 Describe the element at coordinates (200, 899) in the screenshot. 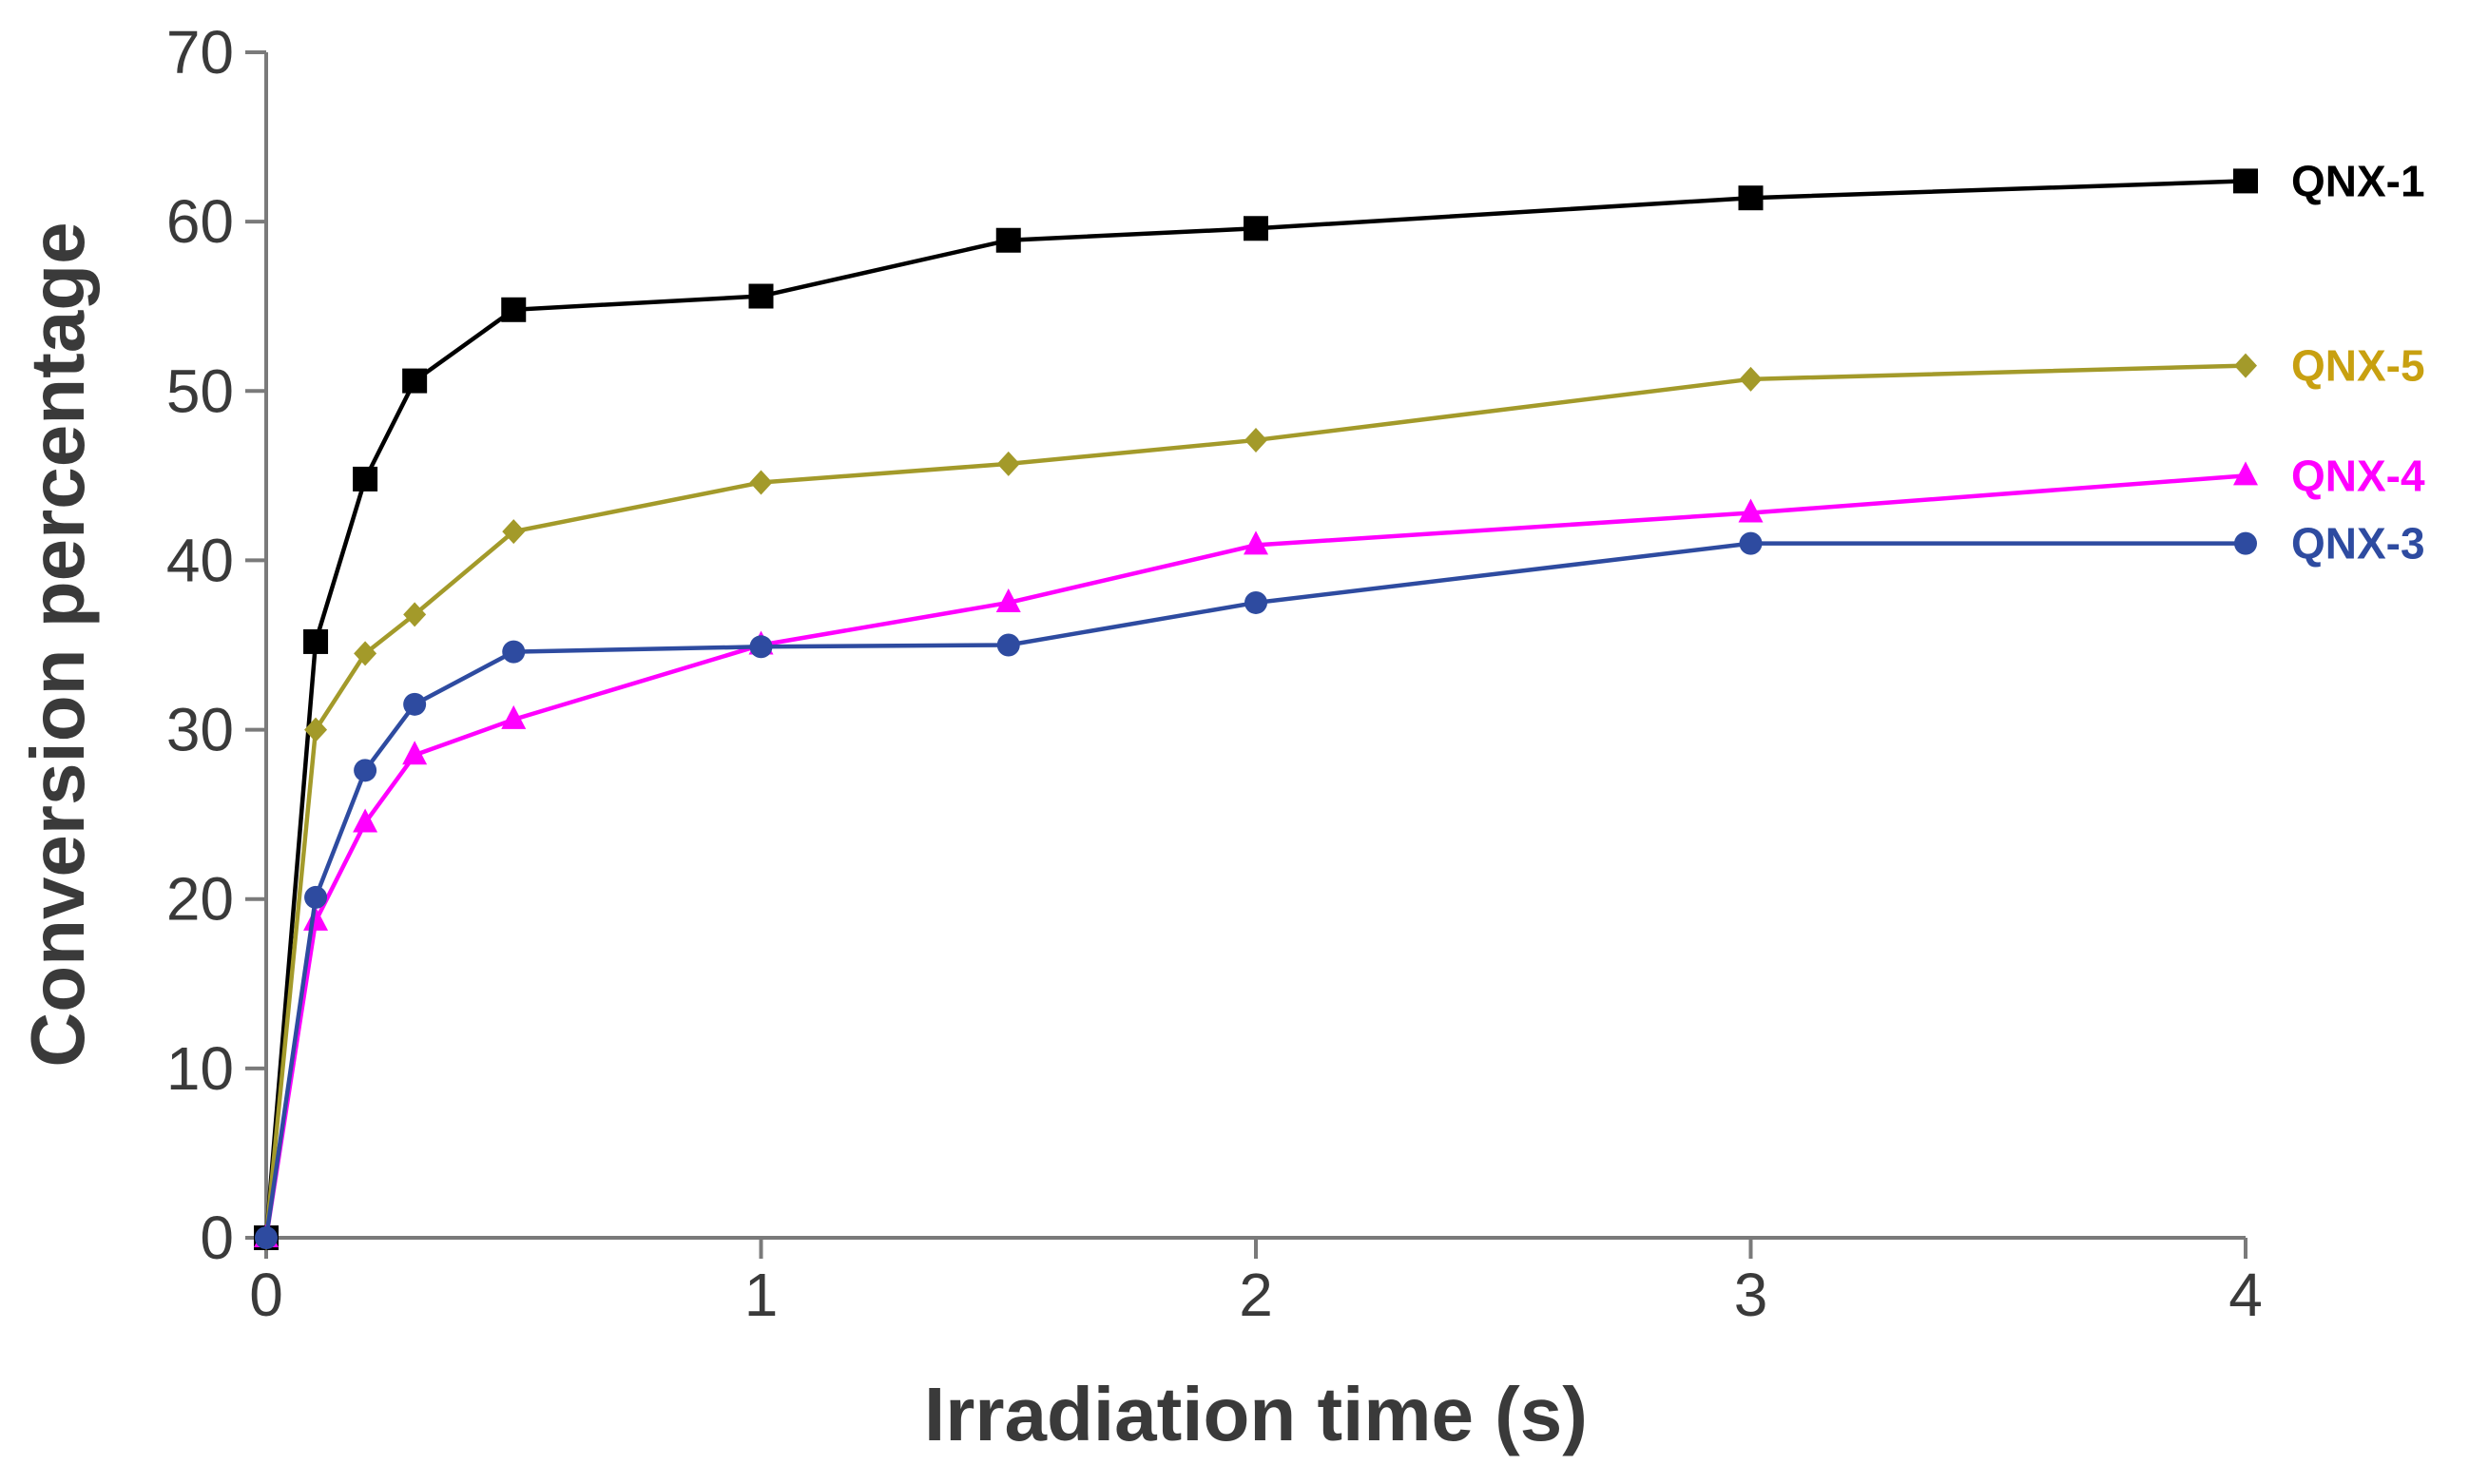

I see `y-tick-label: 20` at that location.